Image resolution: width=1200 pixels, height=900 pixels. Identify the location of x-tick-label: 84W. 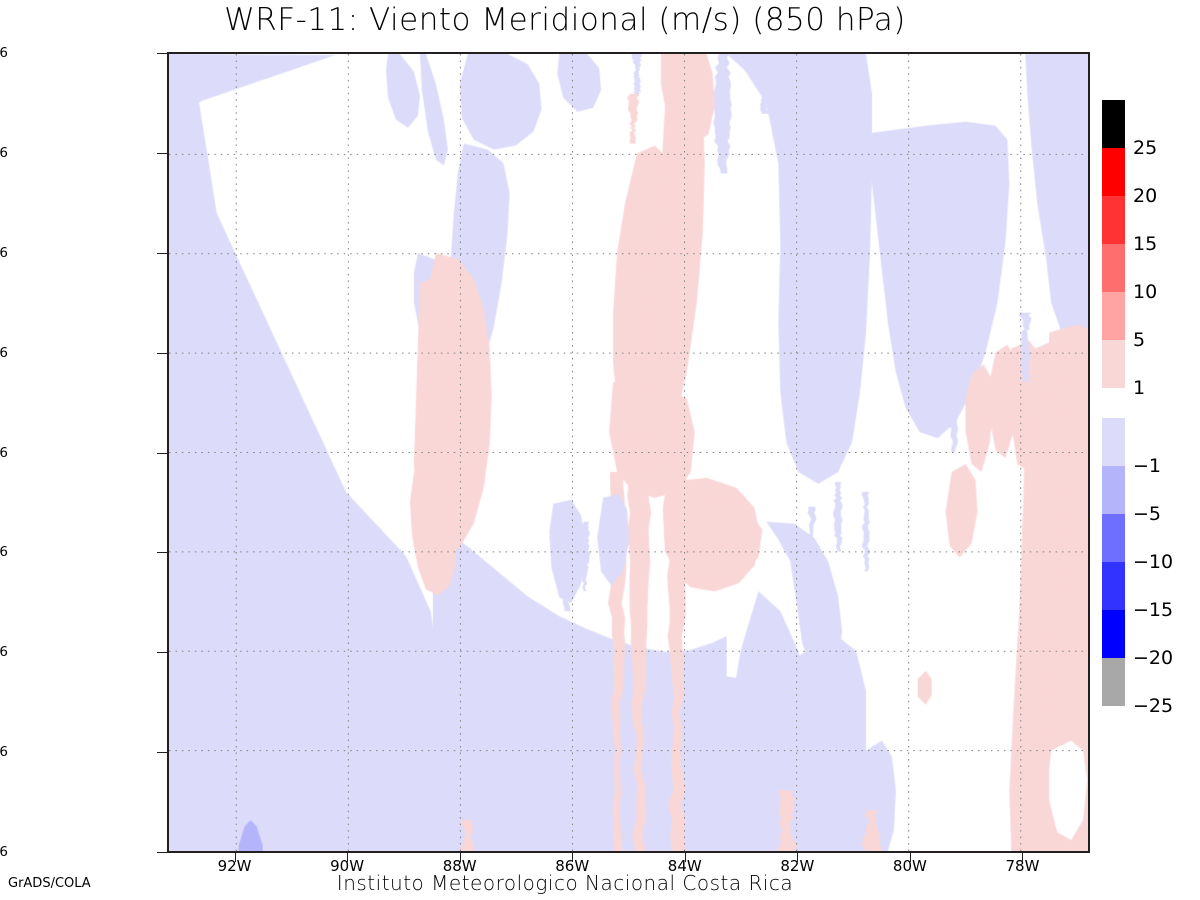
(684, 866).